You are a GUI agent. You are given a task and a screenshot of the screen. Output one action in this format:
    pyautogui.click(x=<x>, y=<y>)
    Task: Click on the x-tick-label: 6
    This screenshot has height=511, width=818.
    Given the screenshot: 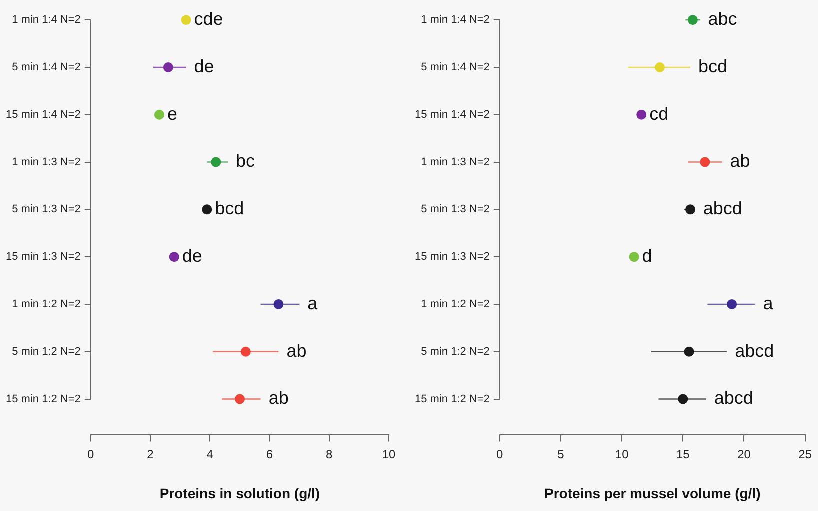 What is the action you would take?
    pyautogui.click(x=270, y=454)
    